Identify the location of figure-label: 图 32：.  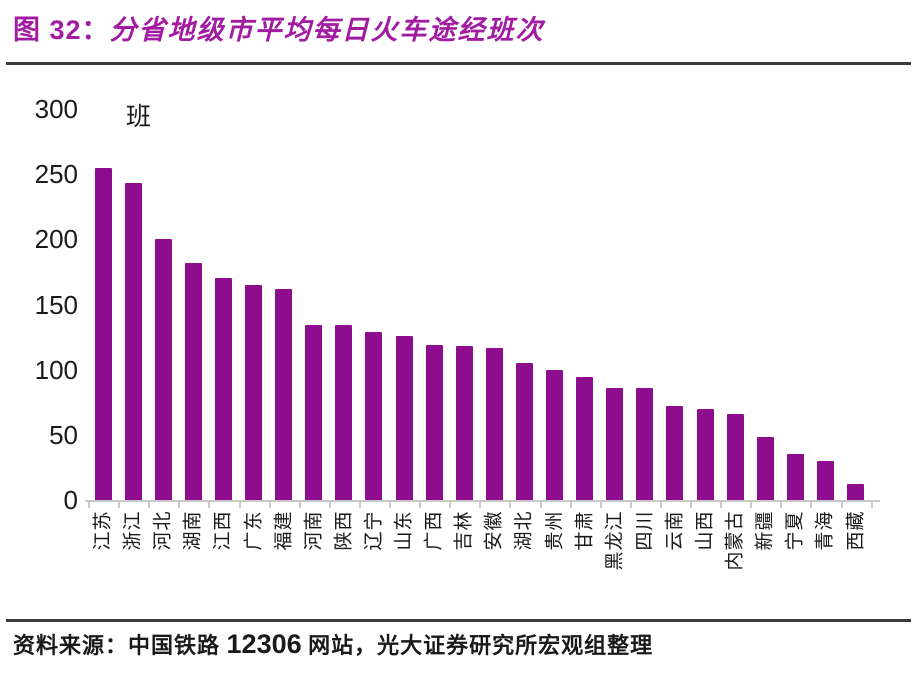
(61, 30).